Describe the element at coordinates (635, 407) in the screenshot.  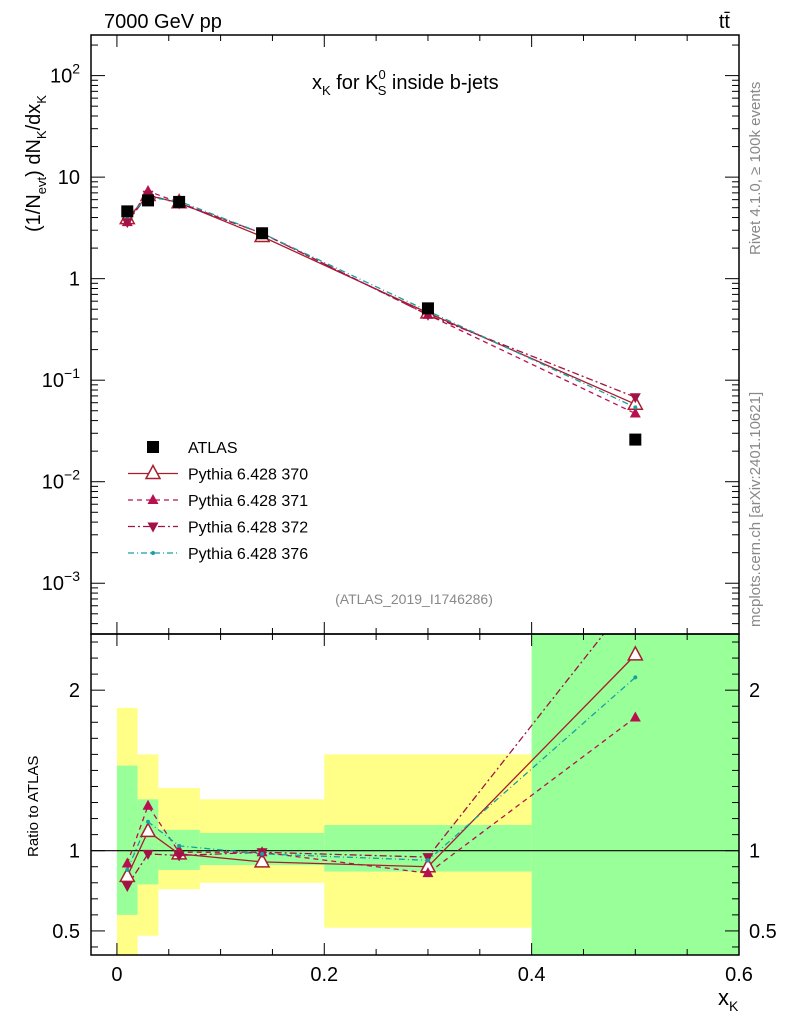
I see `point-p376` at that location.